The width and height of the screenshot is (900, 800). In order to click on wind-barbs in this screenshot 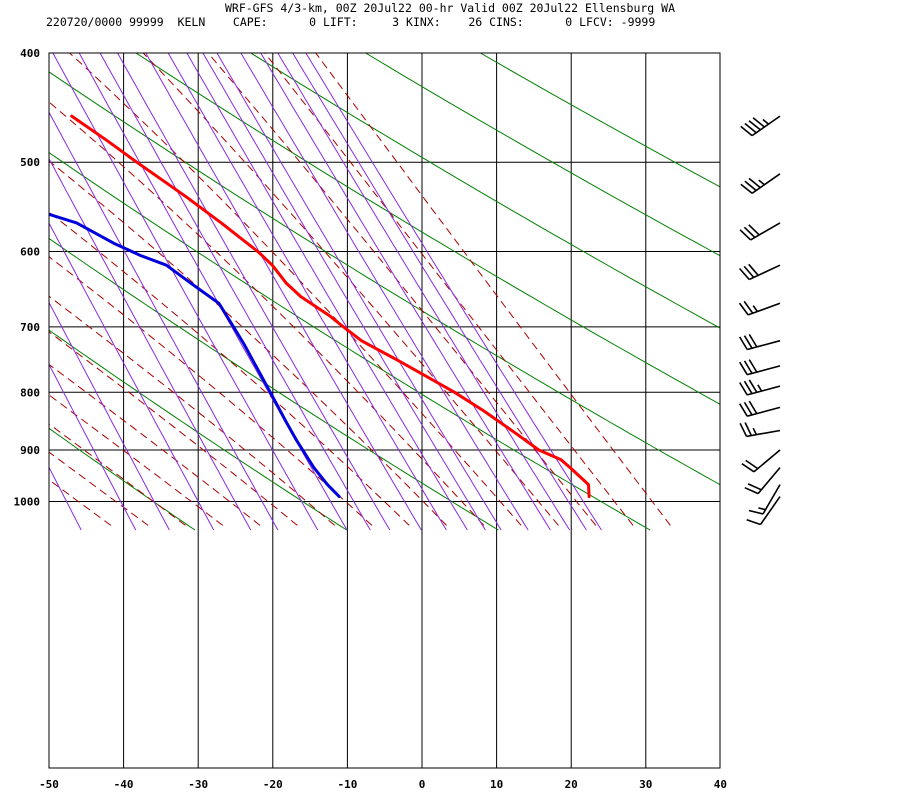, I will do `click(759, 320)`.